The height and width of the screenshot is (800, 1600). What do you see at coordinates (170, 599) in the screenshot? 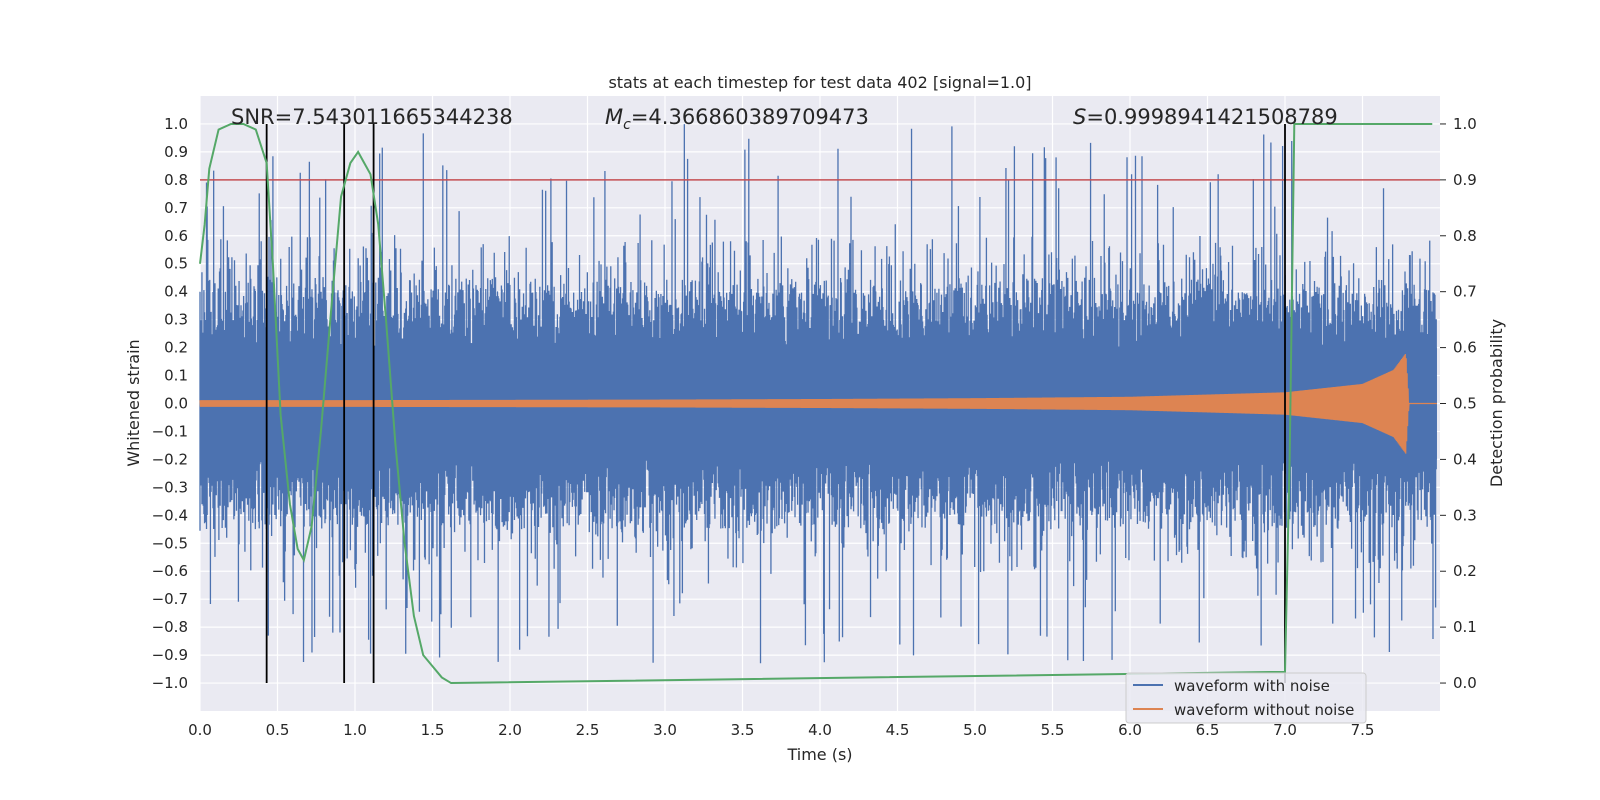
I see `y-tick-label-left: −0.7` at bounding box center [170, 599].